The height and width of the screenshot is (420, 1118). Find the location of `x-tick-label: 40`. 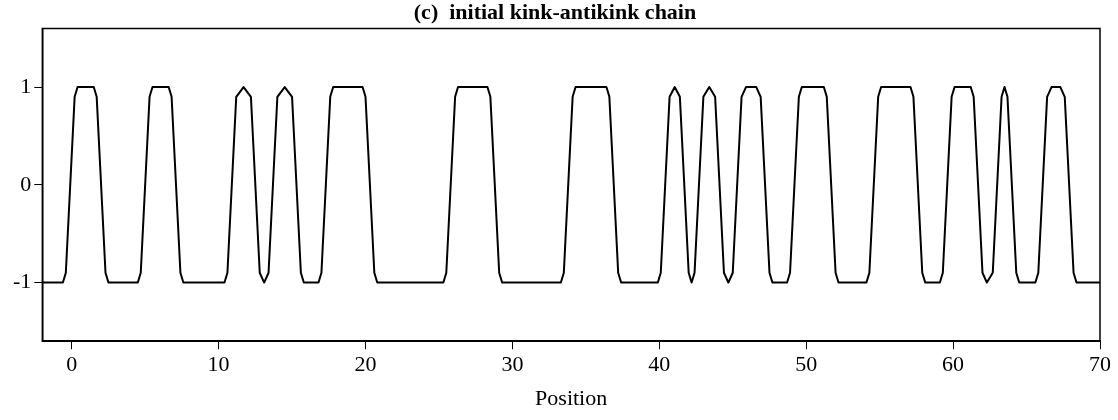

x-tick-label: 40 is located at coordinates (659, 364).